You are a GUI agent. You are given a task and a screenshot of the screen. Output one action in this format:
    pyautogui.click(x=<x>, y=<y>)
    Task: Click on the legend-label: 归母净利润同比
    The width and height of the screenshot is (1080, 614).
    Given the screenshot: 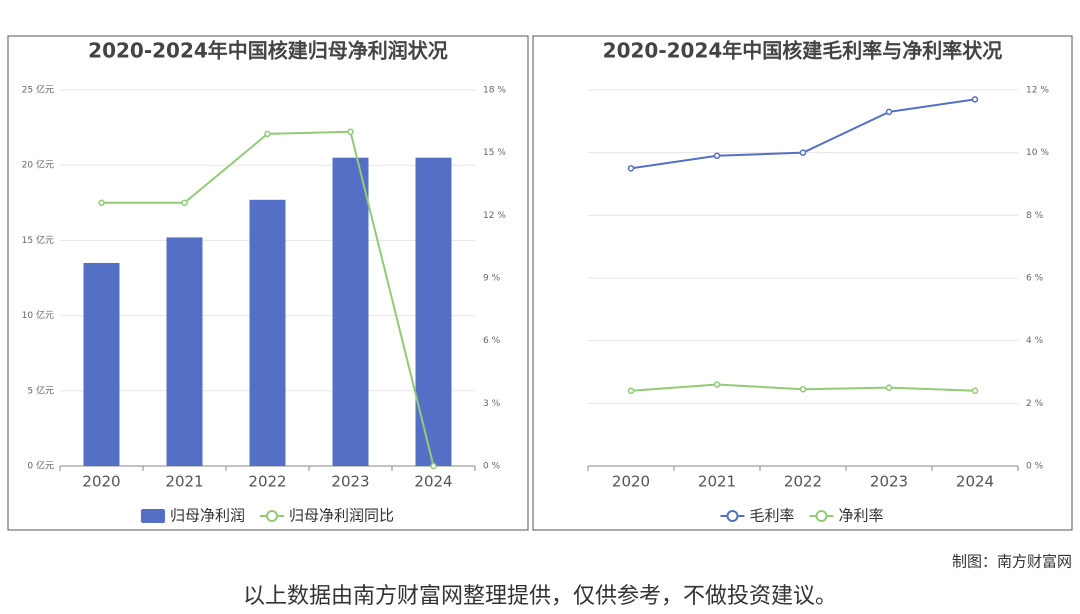 What is the action you would take?
    pyautogui.click(x=341, y=516)
    